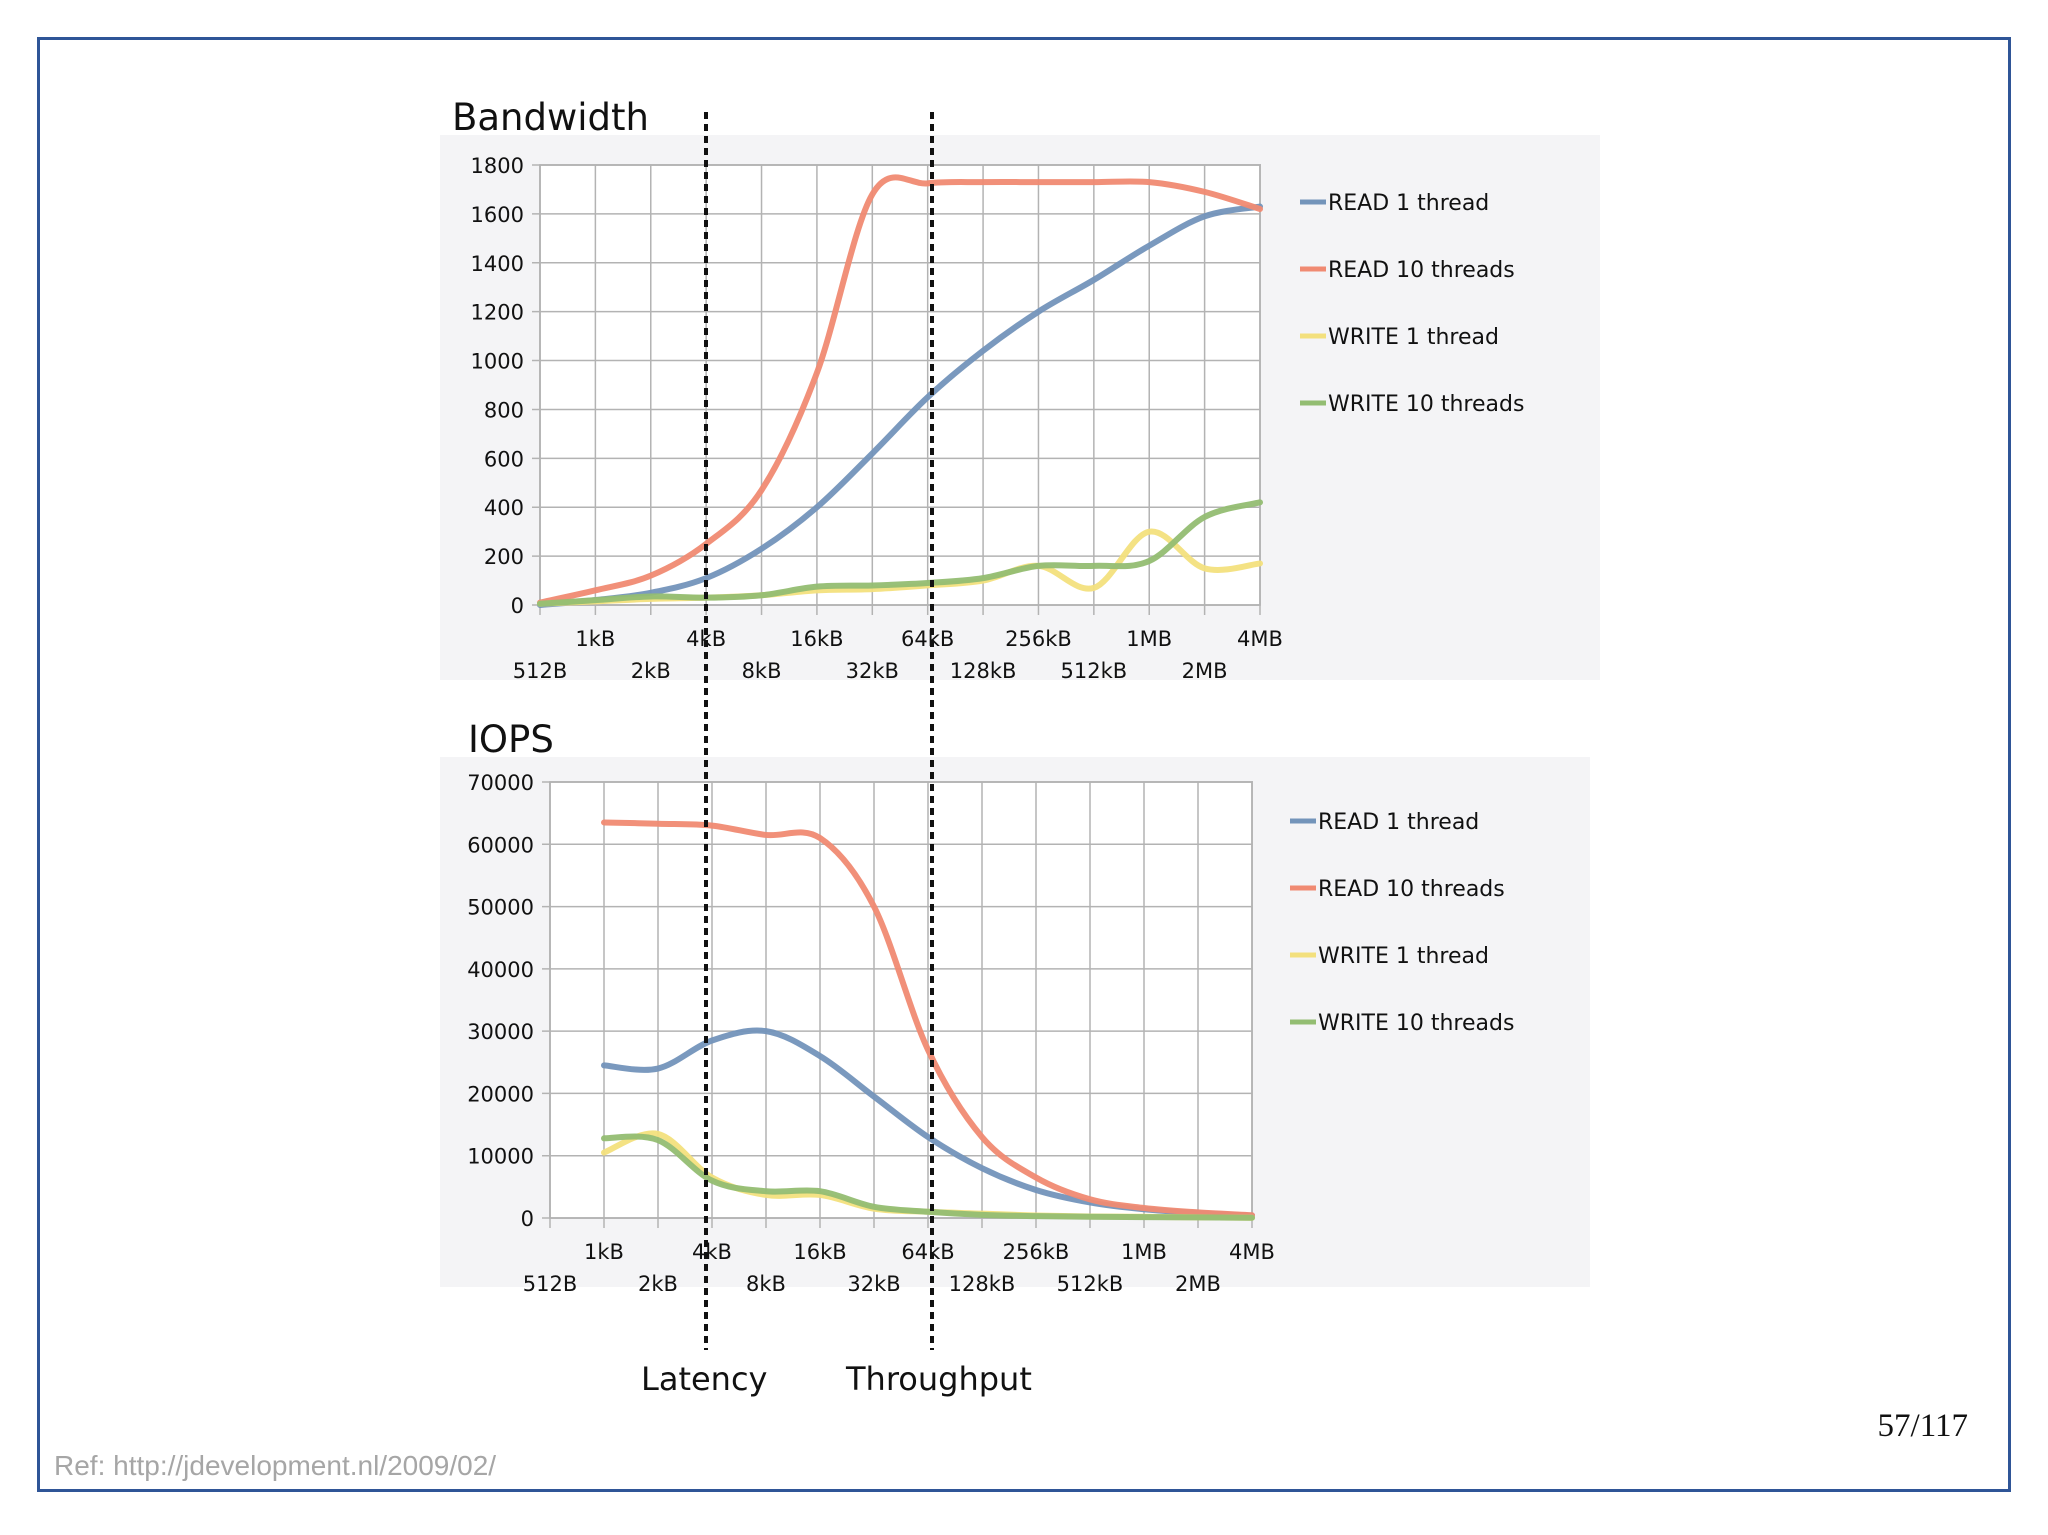 This screenshot has height=1535, width=2048. Describe the element at coordinates (497, 362) in the screenshot. I see `y-tick-label: 1000` at that location.